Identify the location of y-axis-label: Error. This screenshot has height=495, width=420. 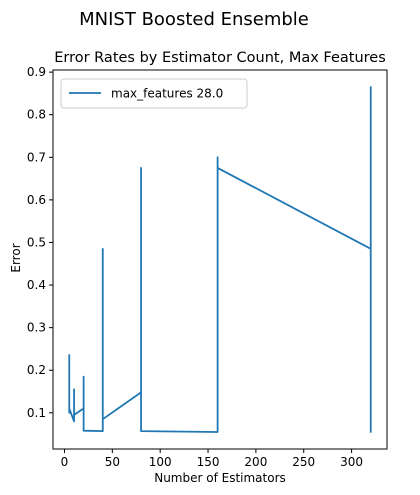
(16, 257).